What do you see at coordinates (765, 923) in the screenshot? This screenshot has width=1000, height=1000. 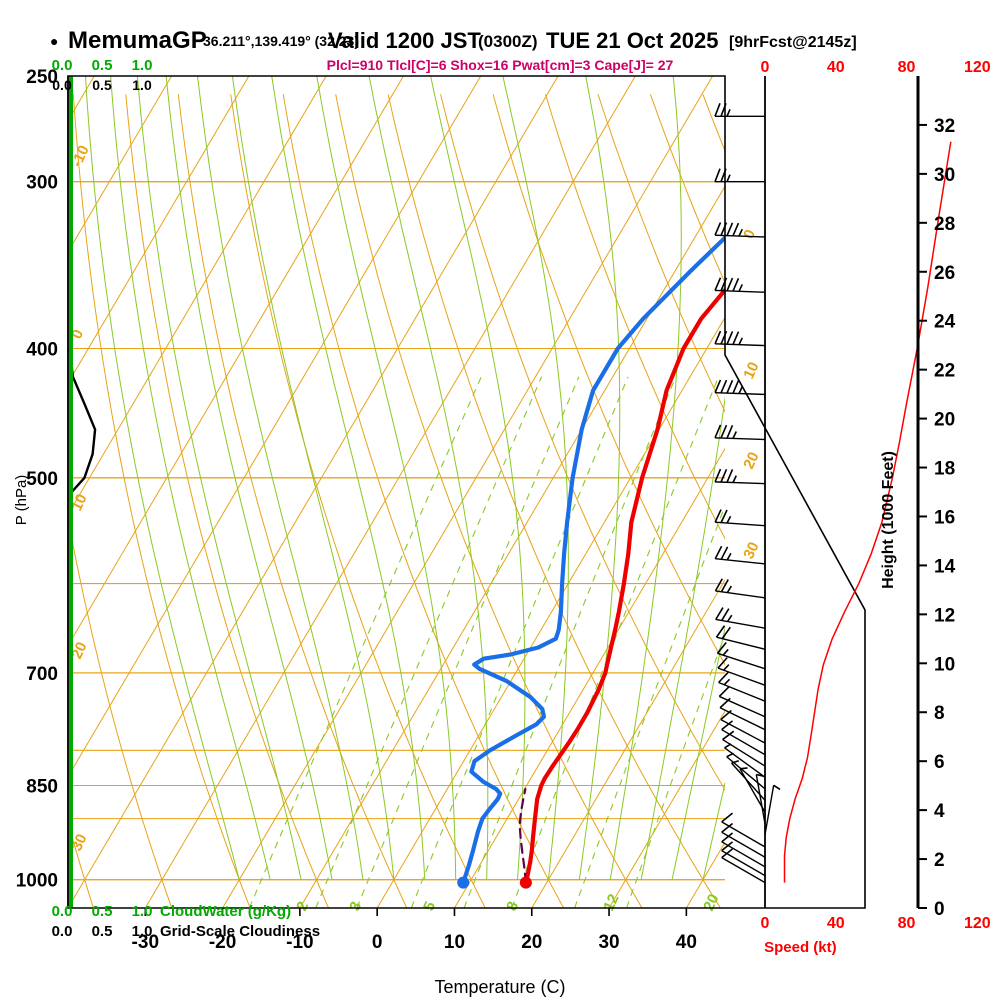 I see `speed-tick-label: 0` at bounding box center [765, 923].